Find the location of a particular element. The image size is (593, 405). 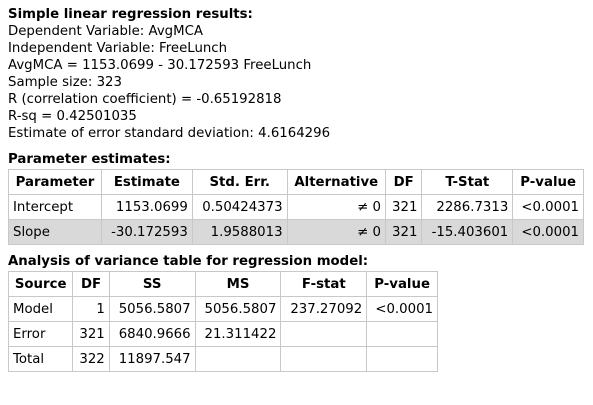

table-cell: Model is located at coordinates (40, 309).